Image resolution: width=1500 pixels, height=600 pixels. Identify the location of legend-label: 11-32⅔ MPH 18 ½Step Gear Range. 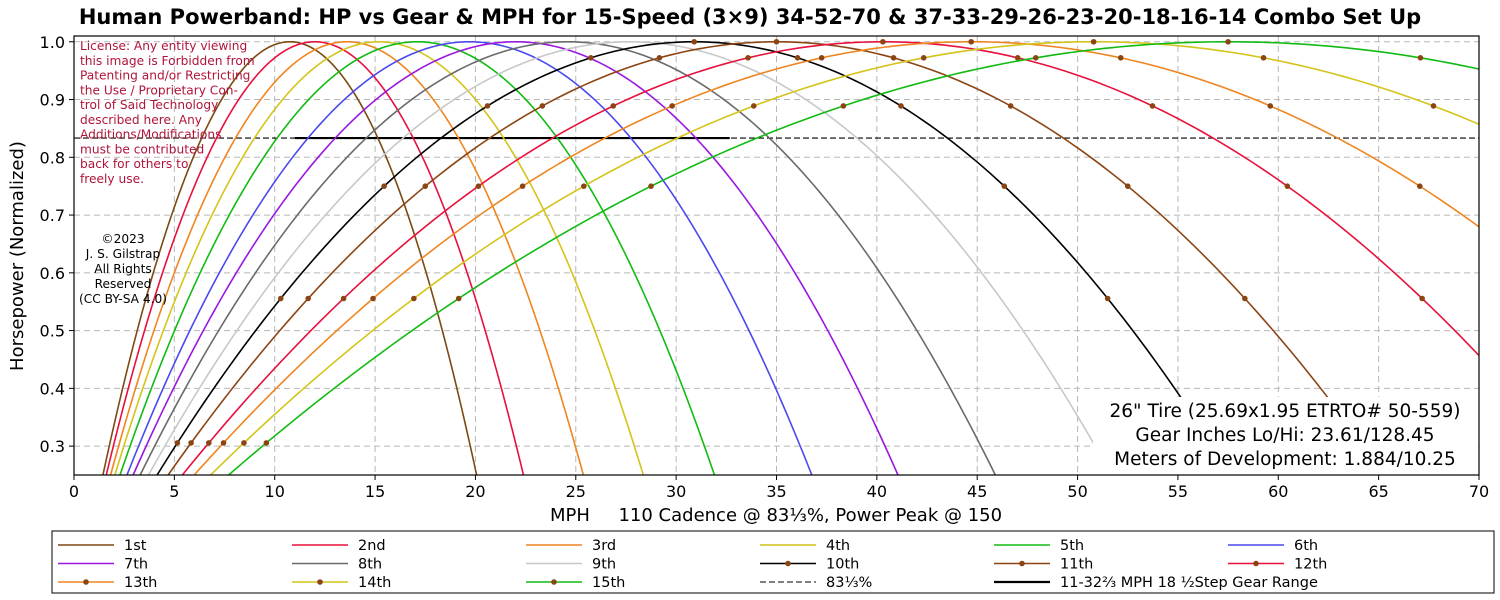
(1189, 583).